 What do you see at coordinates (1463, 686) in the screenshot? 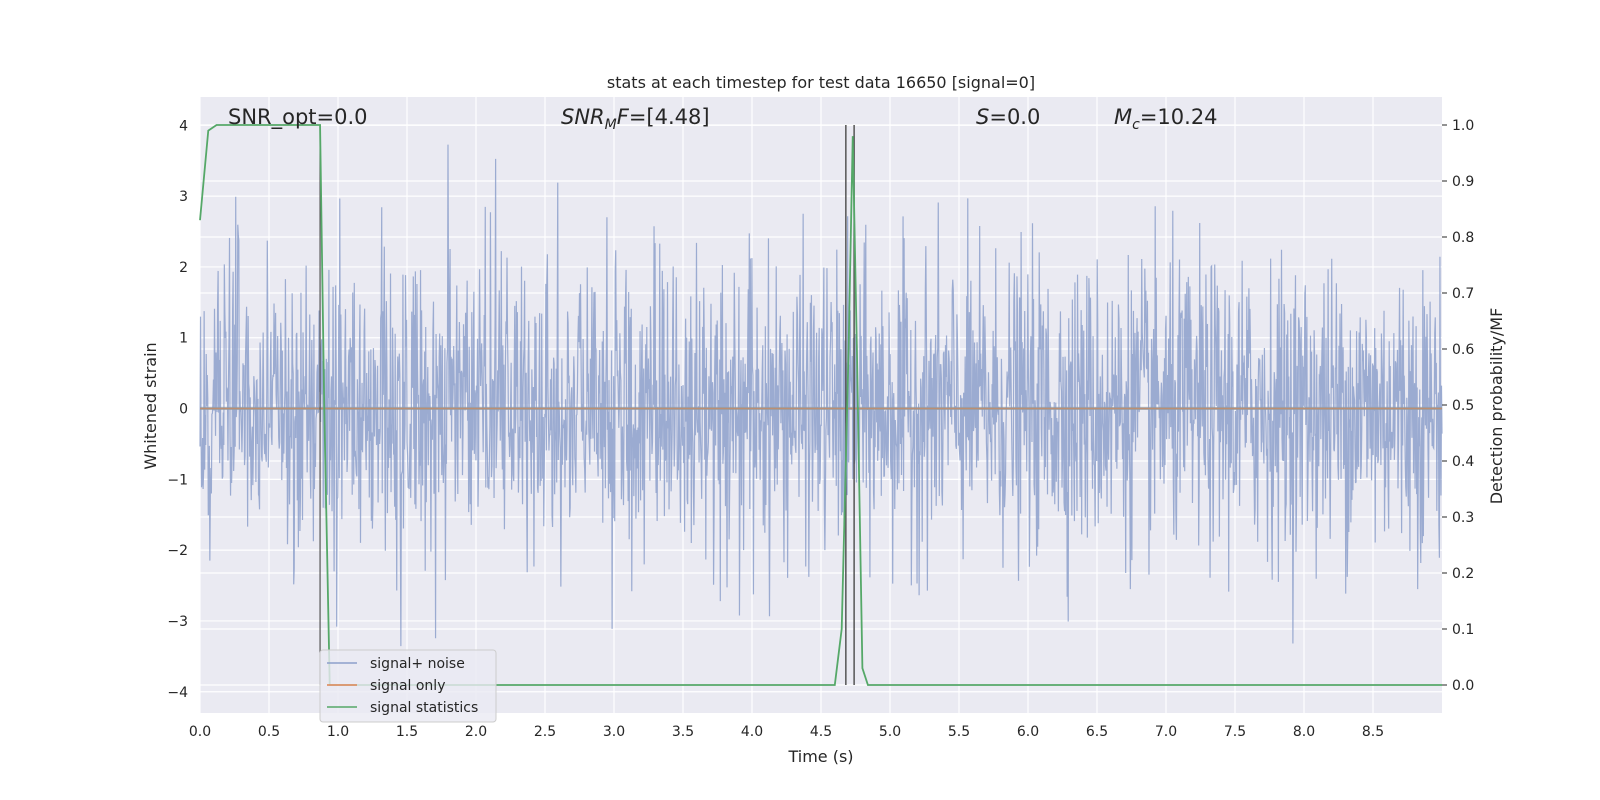
I see `y-right-tick-label: 0.0` at bounding box center [1463, 686].